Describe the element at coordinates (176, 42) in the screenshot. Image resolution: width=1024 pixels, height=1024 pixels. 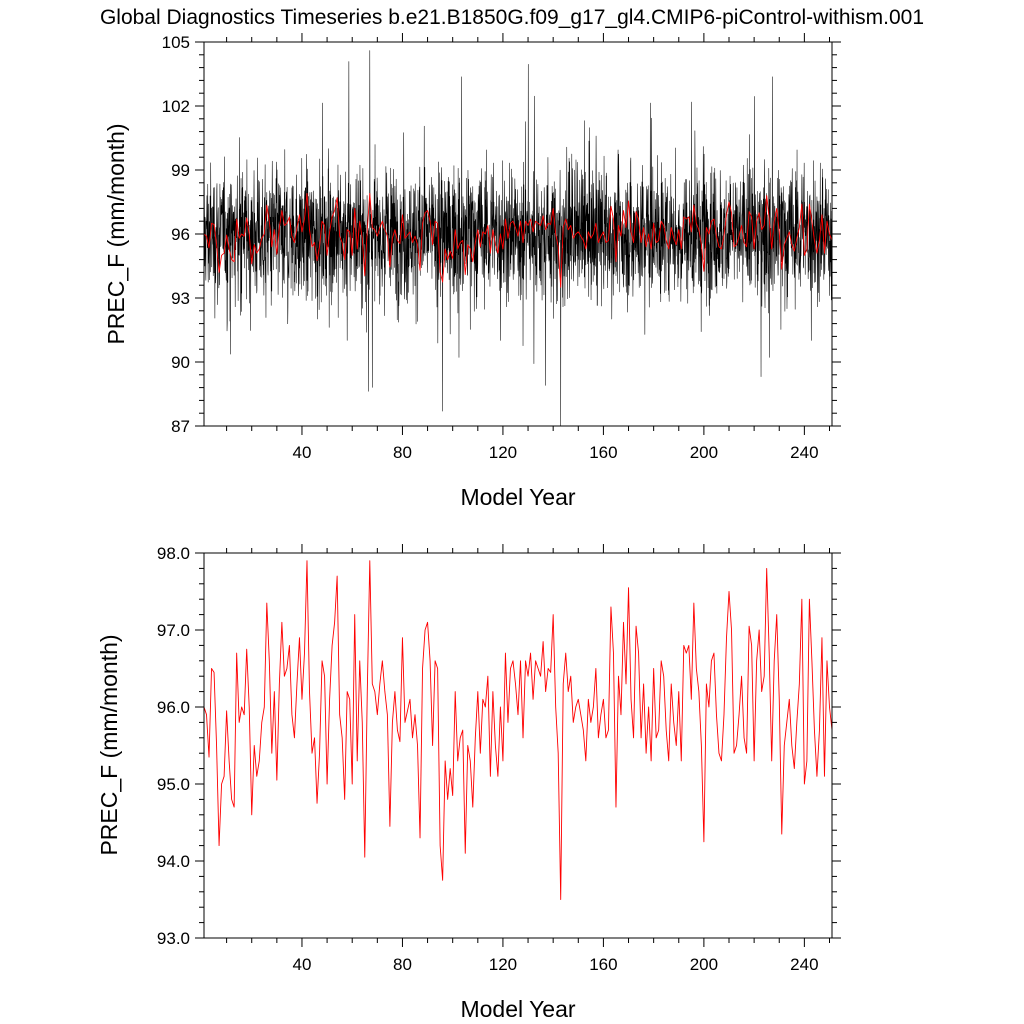
I see `y-tick-label: 105` at that location.